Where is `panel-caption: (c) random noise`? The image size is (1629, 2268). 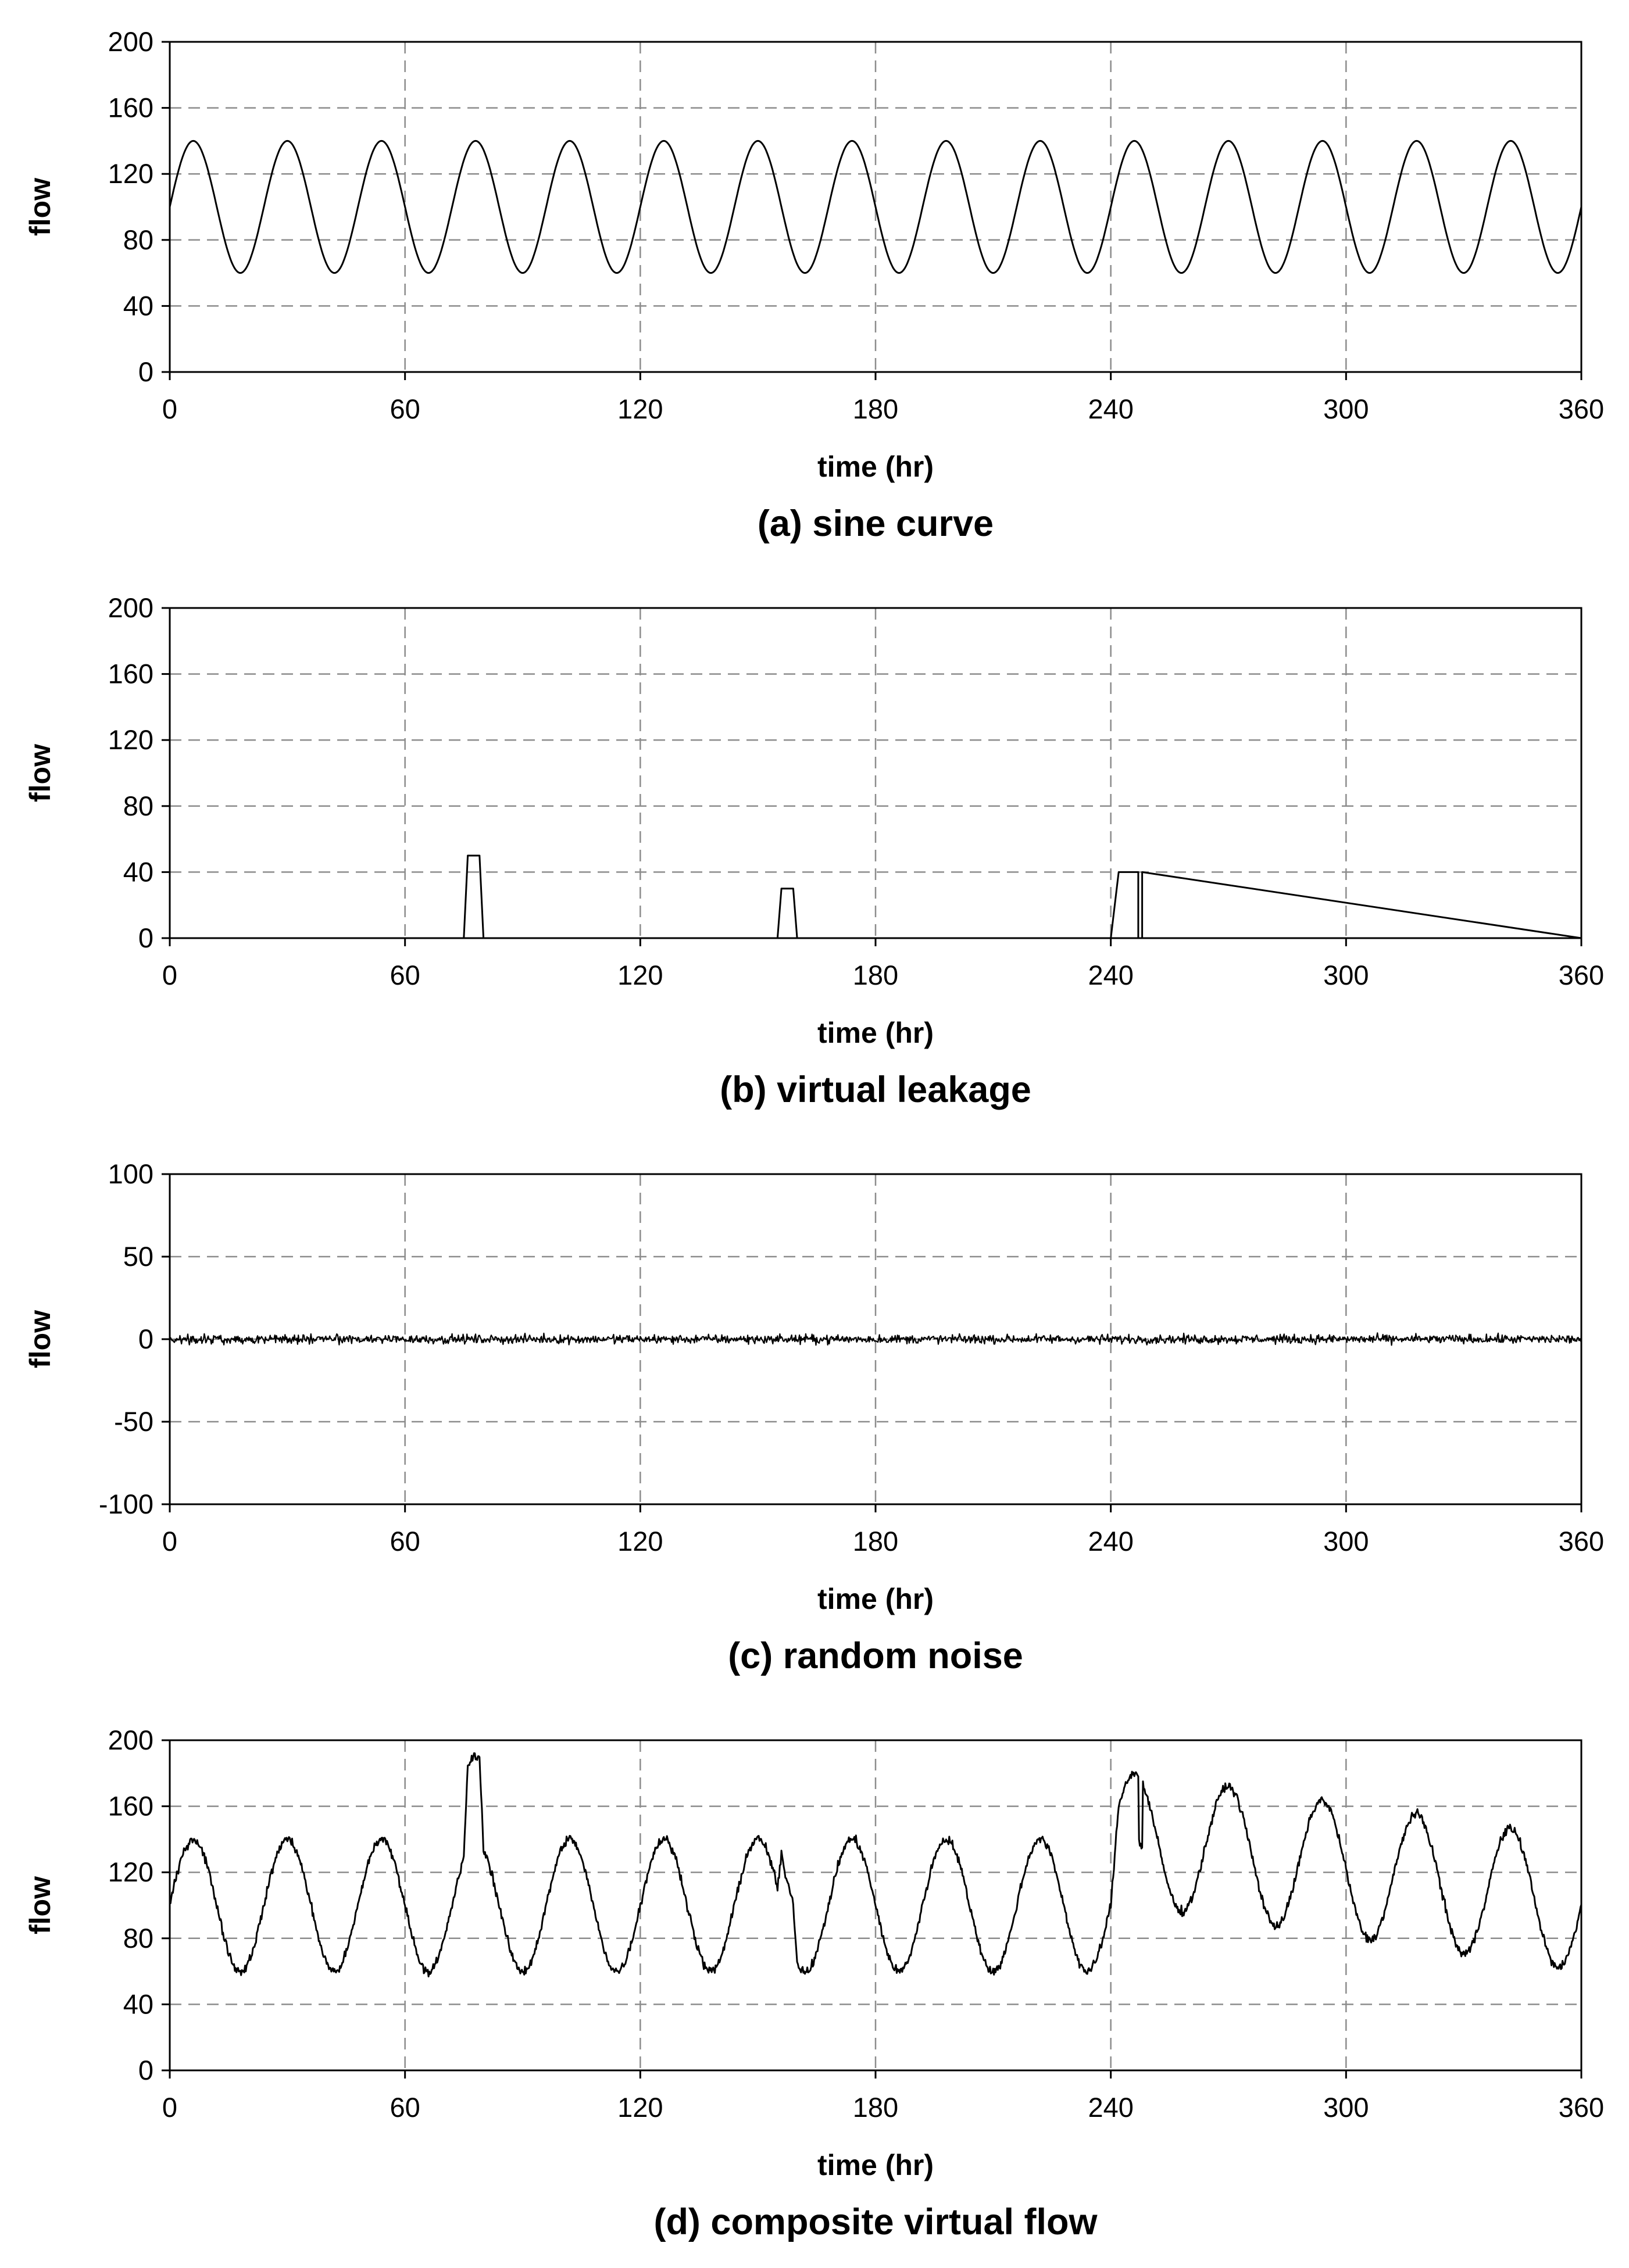 panel-caption: (c) random noise is located at coordinates (875, 1656).